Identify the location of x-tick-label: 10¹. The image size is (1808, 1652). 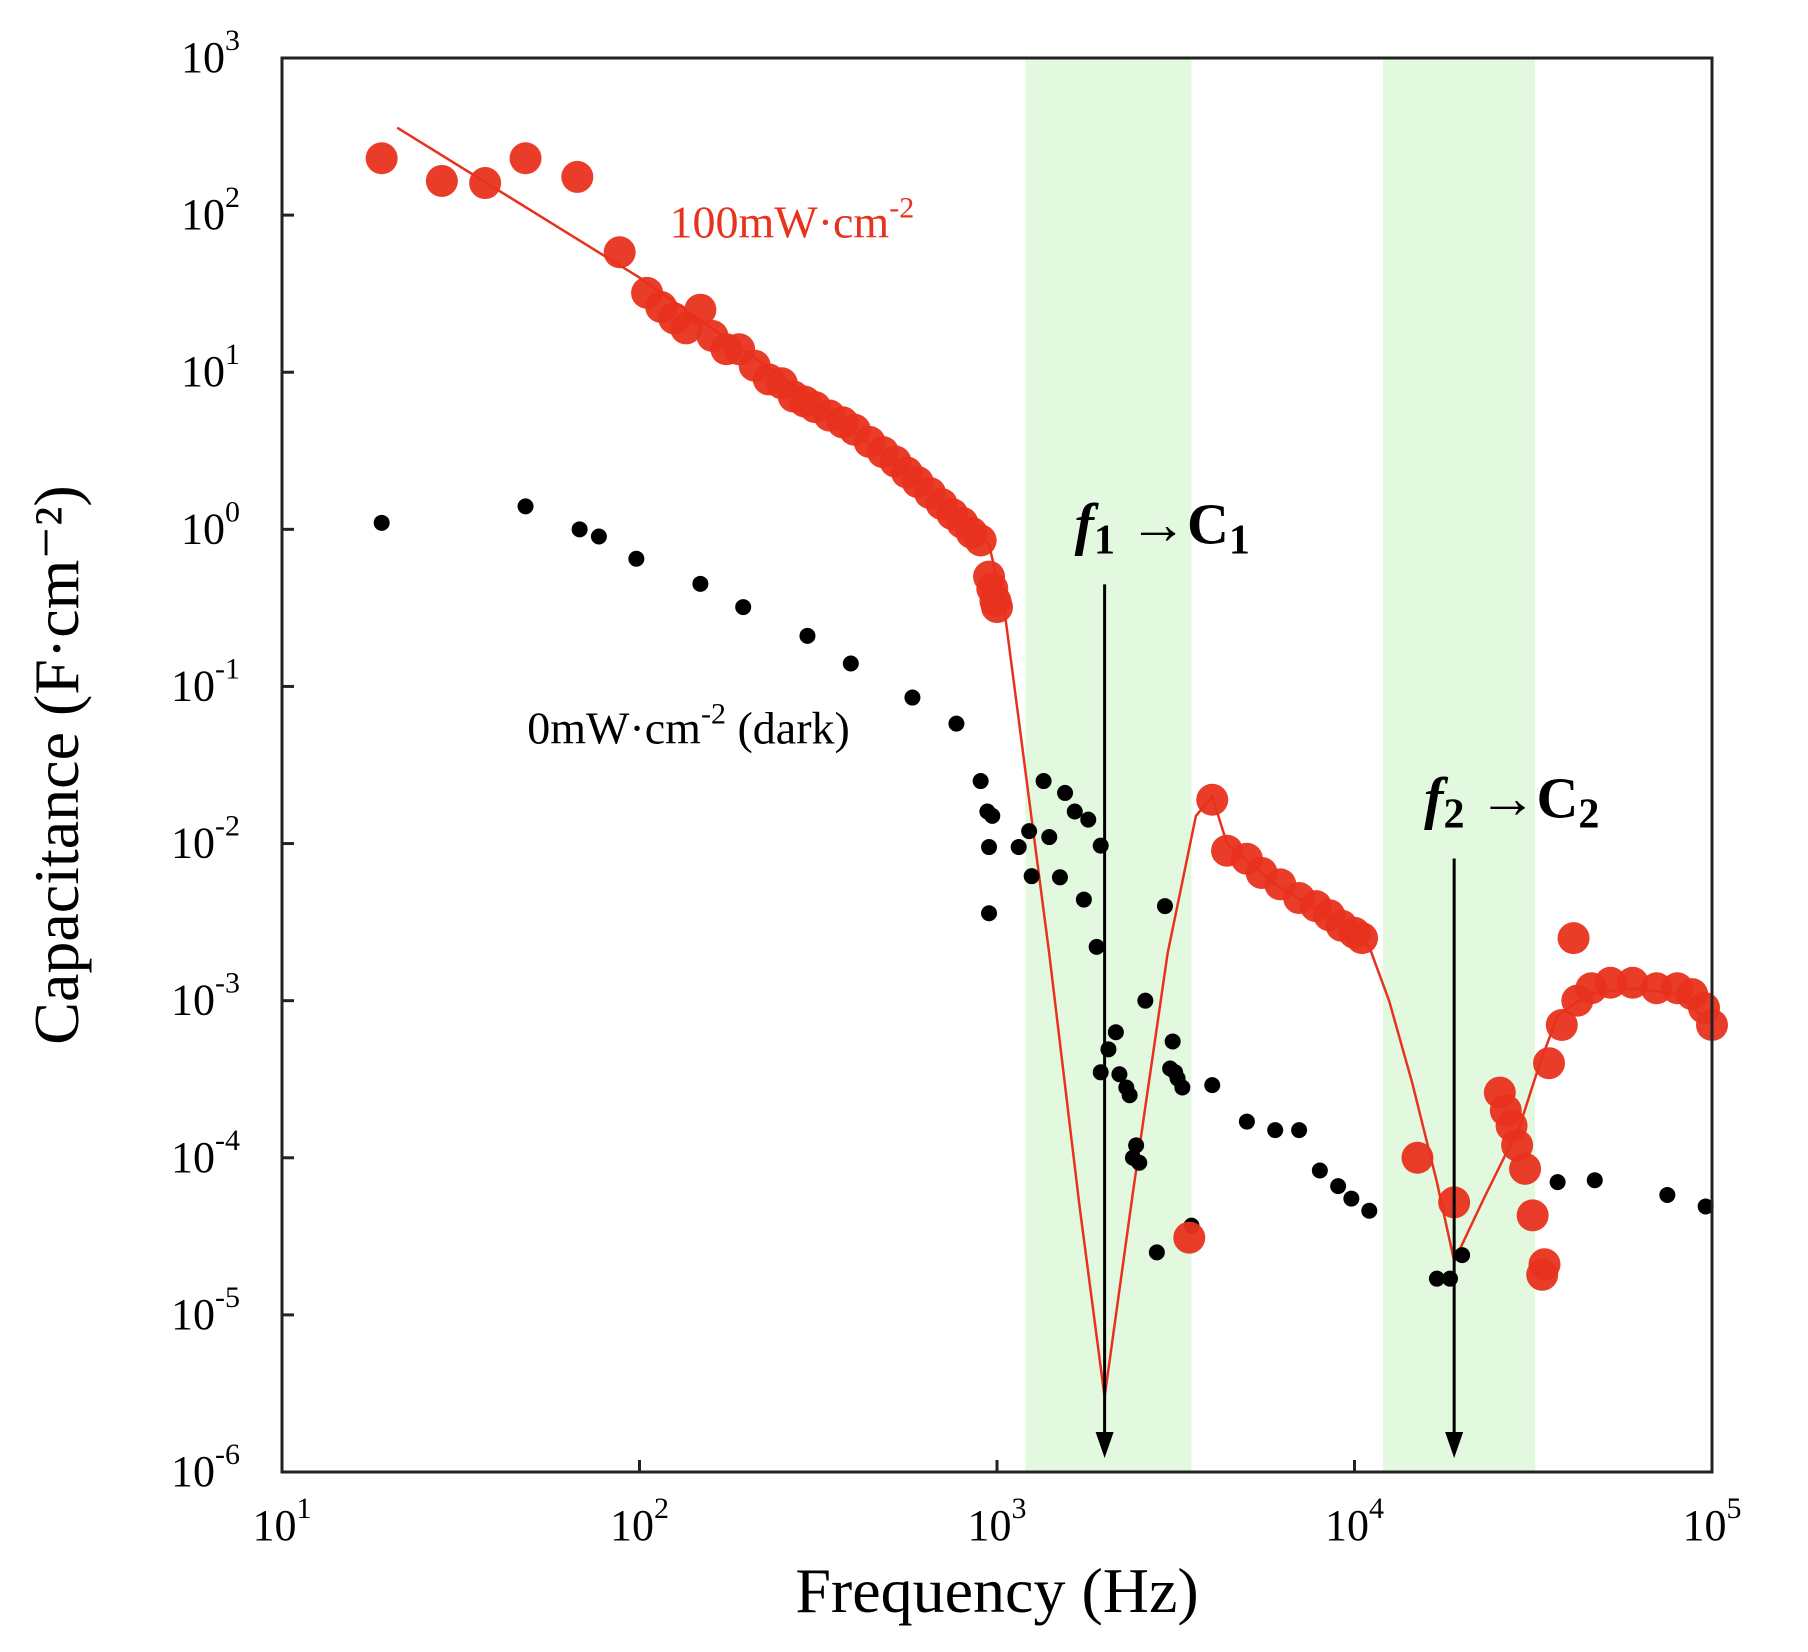
(282, 1521).